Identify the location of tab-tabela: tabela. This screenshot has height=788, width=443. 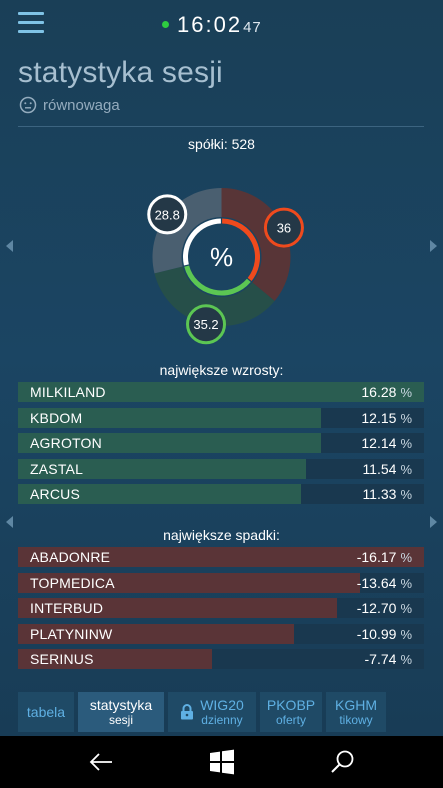
(46, 712).